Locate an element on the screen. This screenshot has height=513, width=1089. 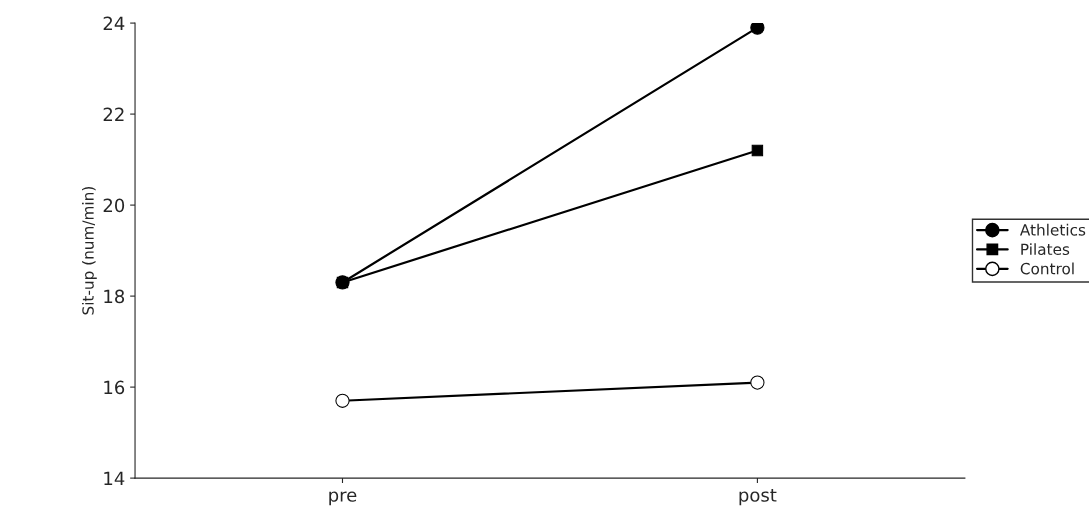
y-axis-title: Sit-up (num/min) is located at coordinates (89, 251).